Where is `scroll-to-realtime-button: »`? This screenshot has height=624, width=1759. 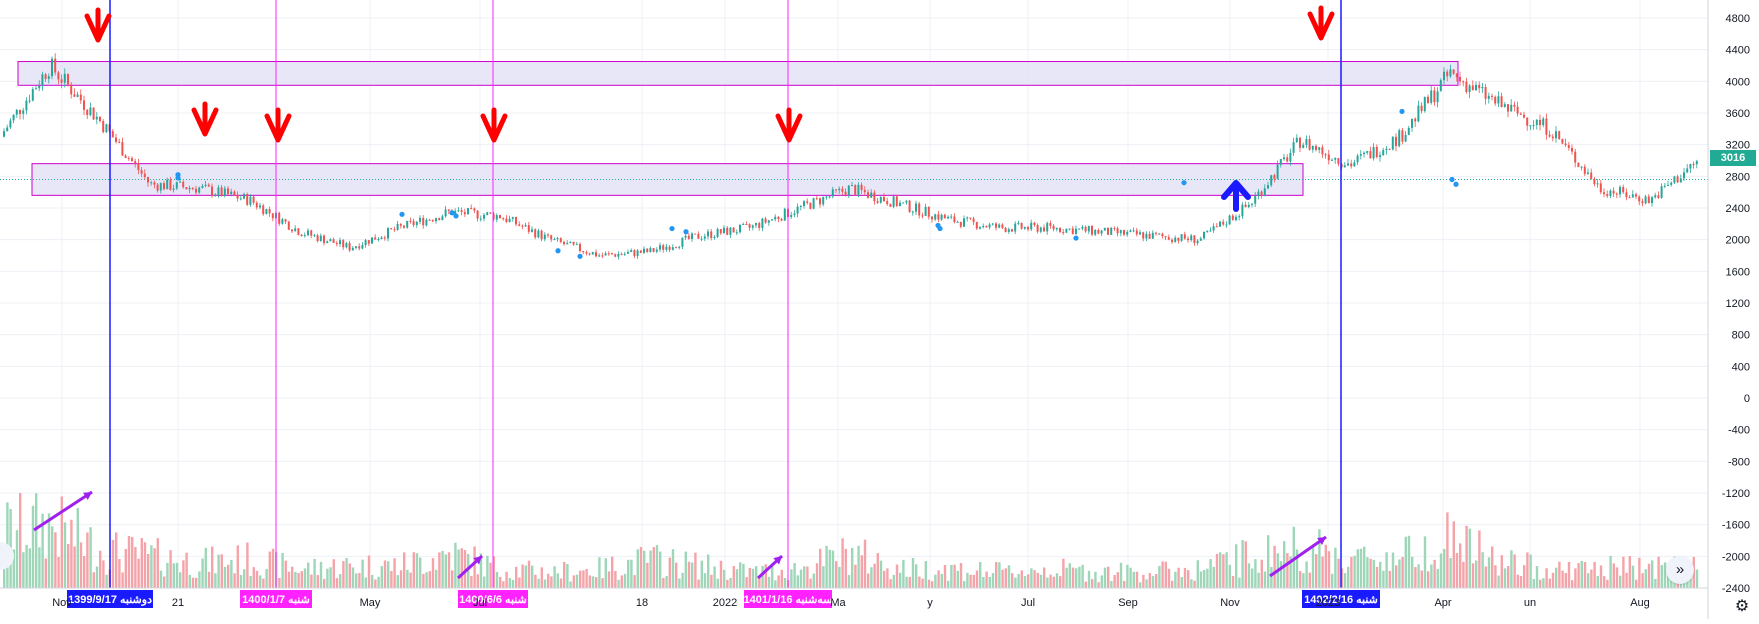
scroll-to-realtime-button: » is located at coordinates (1680, 570).